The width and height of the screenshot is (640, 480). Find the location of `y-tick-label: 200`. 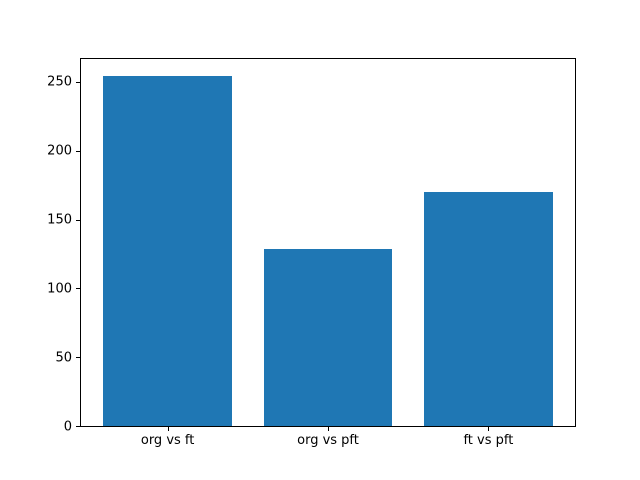

y-tick-label: 200 is located at coordinates (59, 151).